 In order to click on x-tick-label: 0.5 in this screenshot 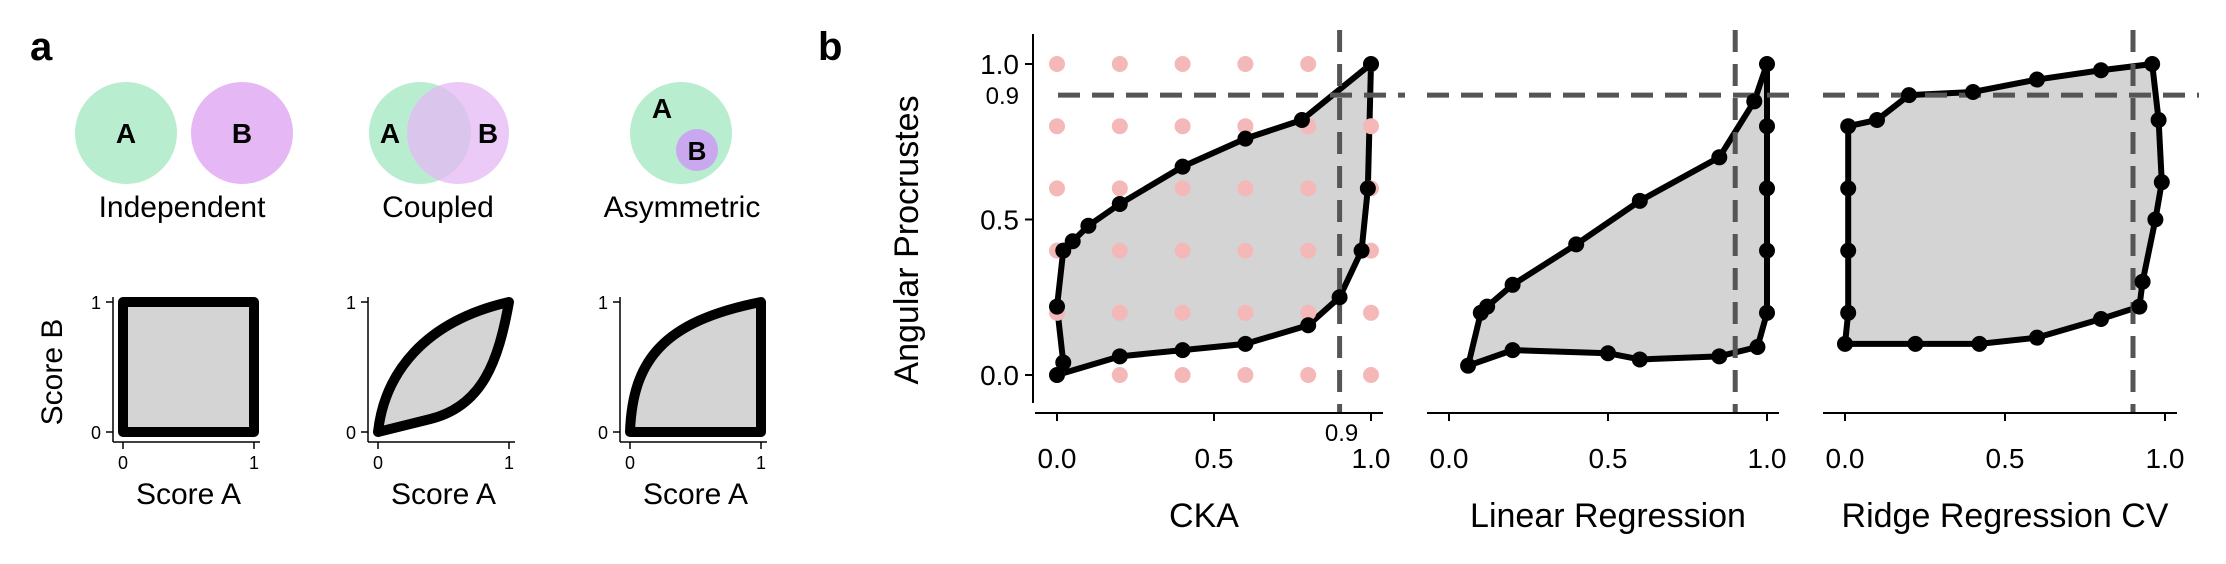, I will do `click(1214, 458)`.